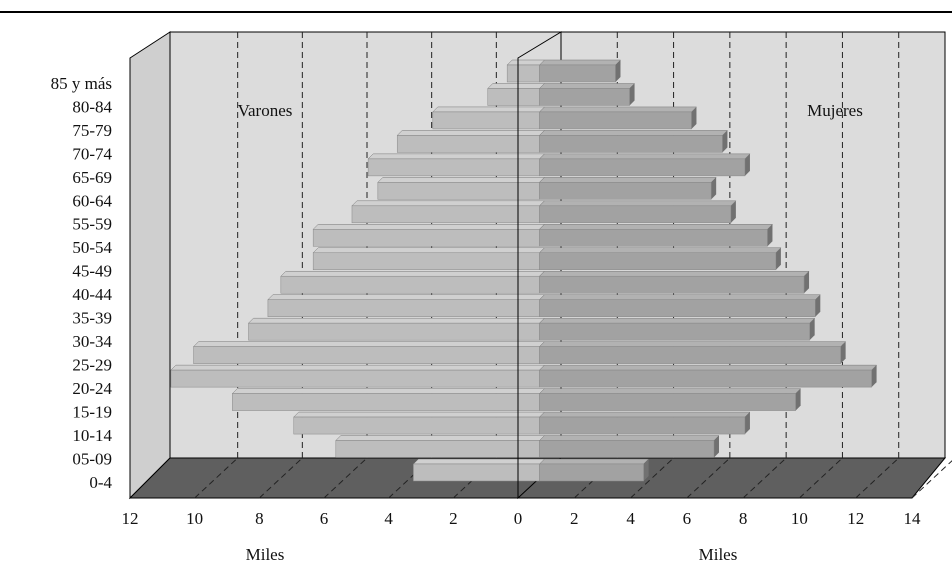 The width and height of the screenshot is (952, 579). I want to click on y-tick-label: 55-59, so click(92, 224).